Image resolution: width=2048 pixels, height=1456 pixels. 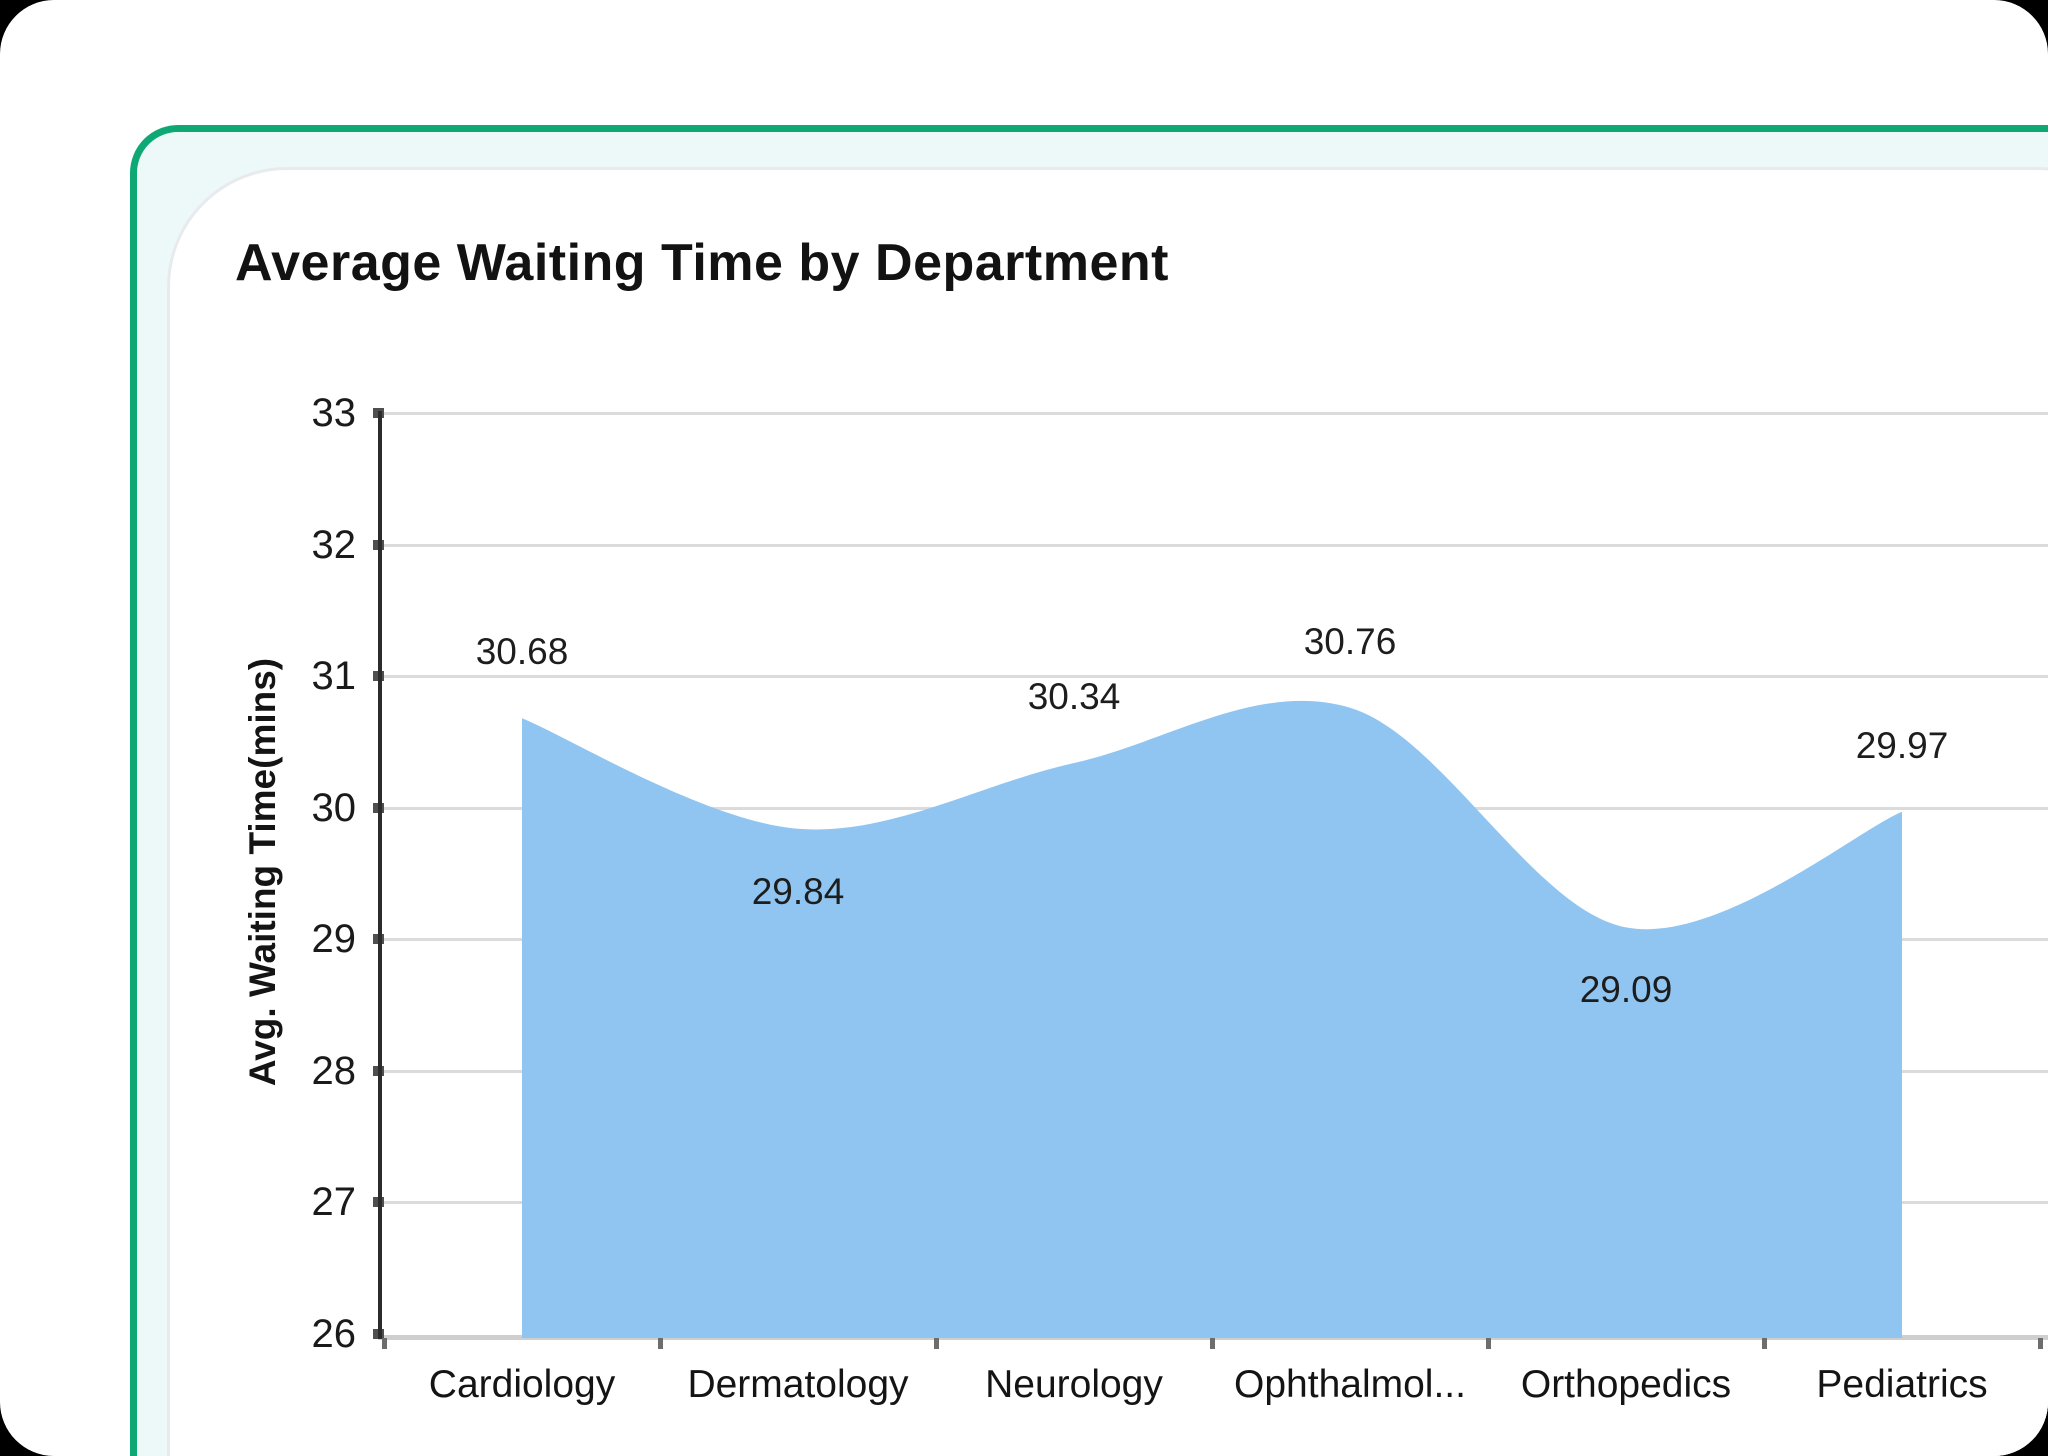 I want to click on x-tick-label: Cardiology, so click(x=522, y=1384).